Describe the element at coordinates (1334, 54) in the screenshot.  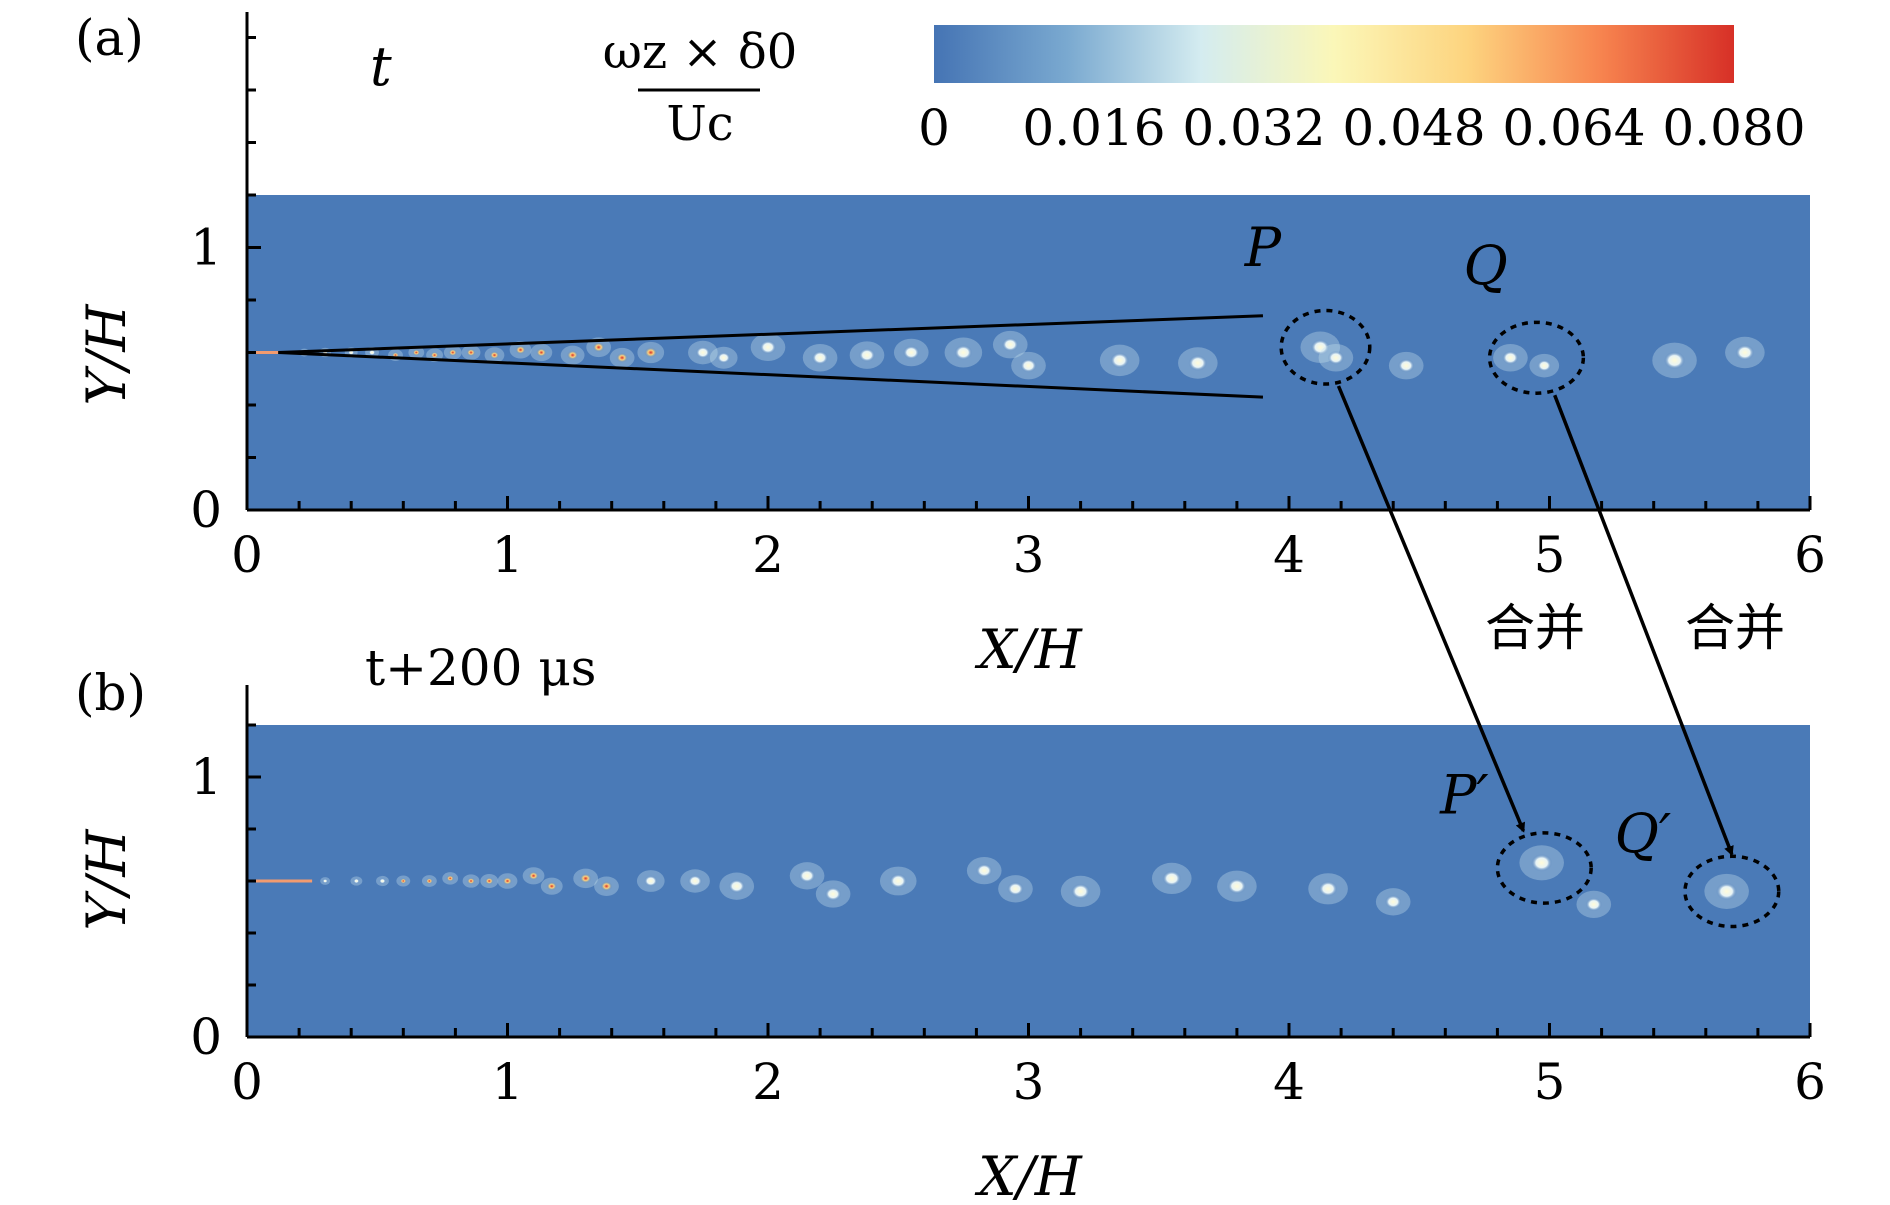
I see `colorbar-gradient` at that location.